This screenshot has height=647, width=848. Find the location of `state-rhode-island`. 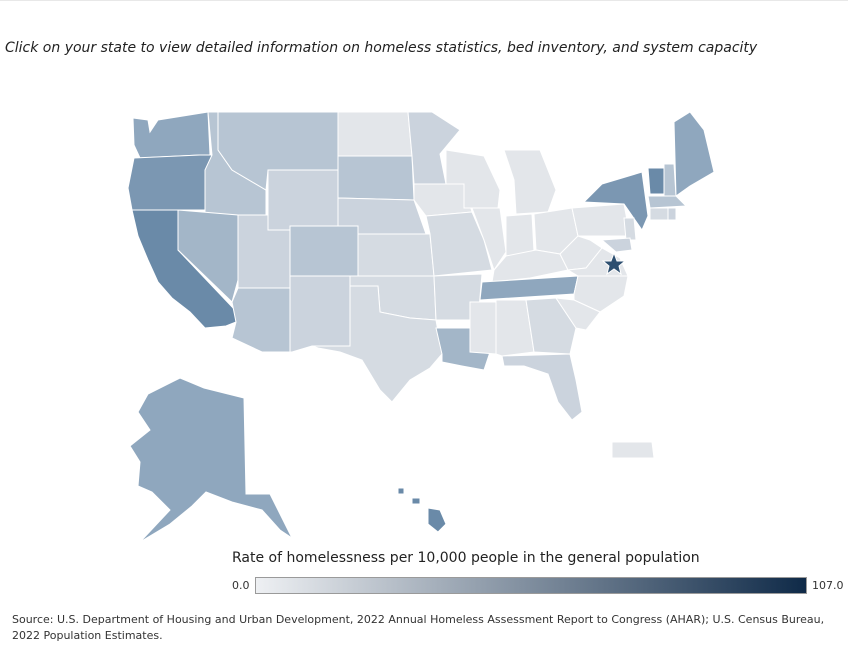

state-rhode-island is located at coordinates (672, 214).